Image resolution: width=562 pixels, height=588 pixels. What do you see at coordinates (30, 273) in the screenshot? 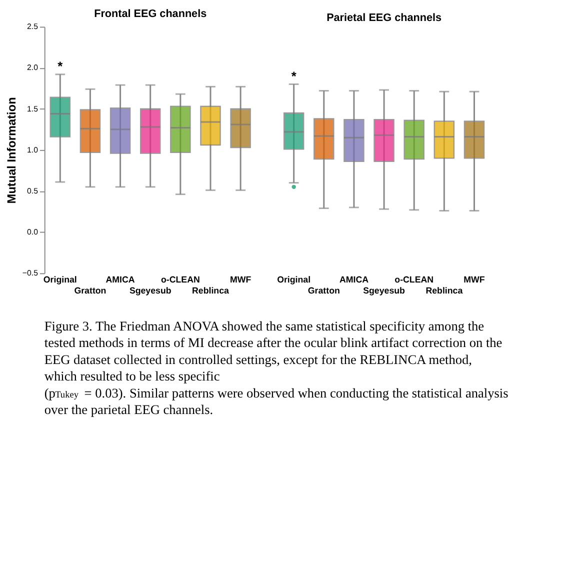
I see `y-tick-label: −0.5` at bounding box center [30, 273].